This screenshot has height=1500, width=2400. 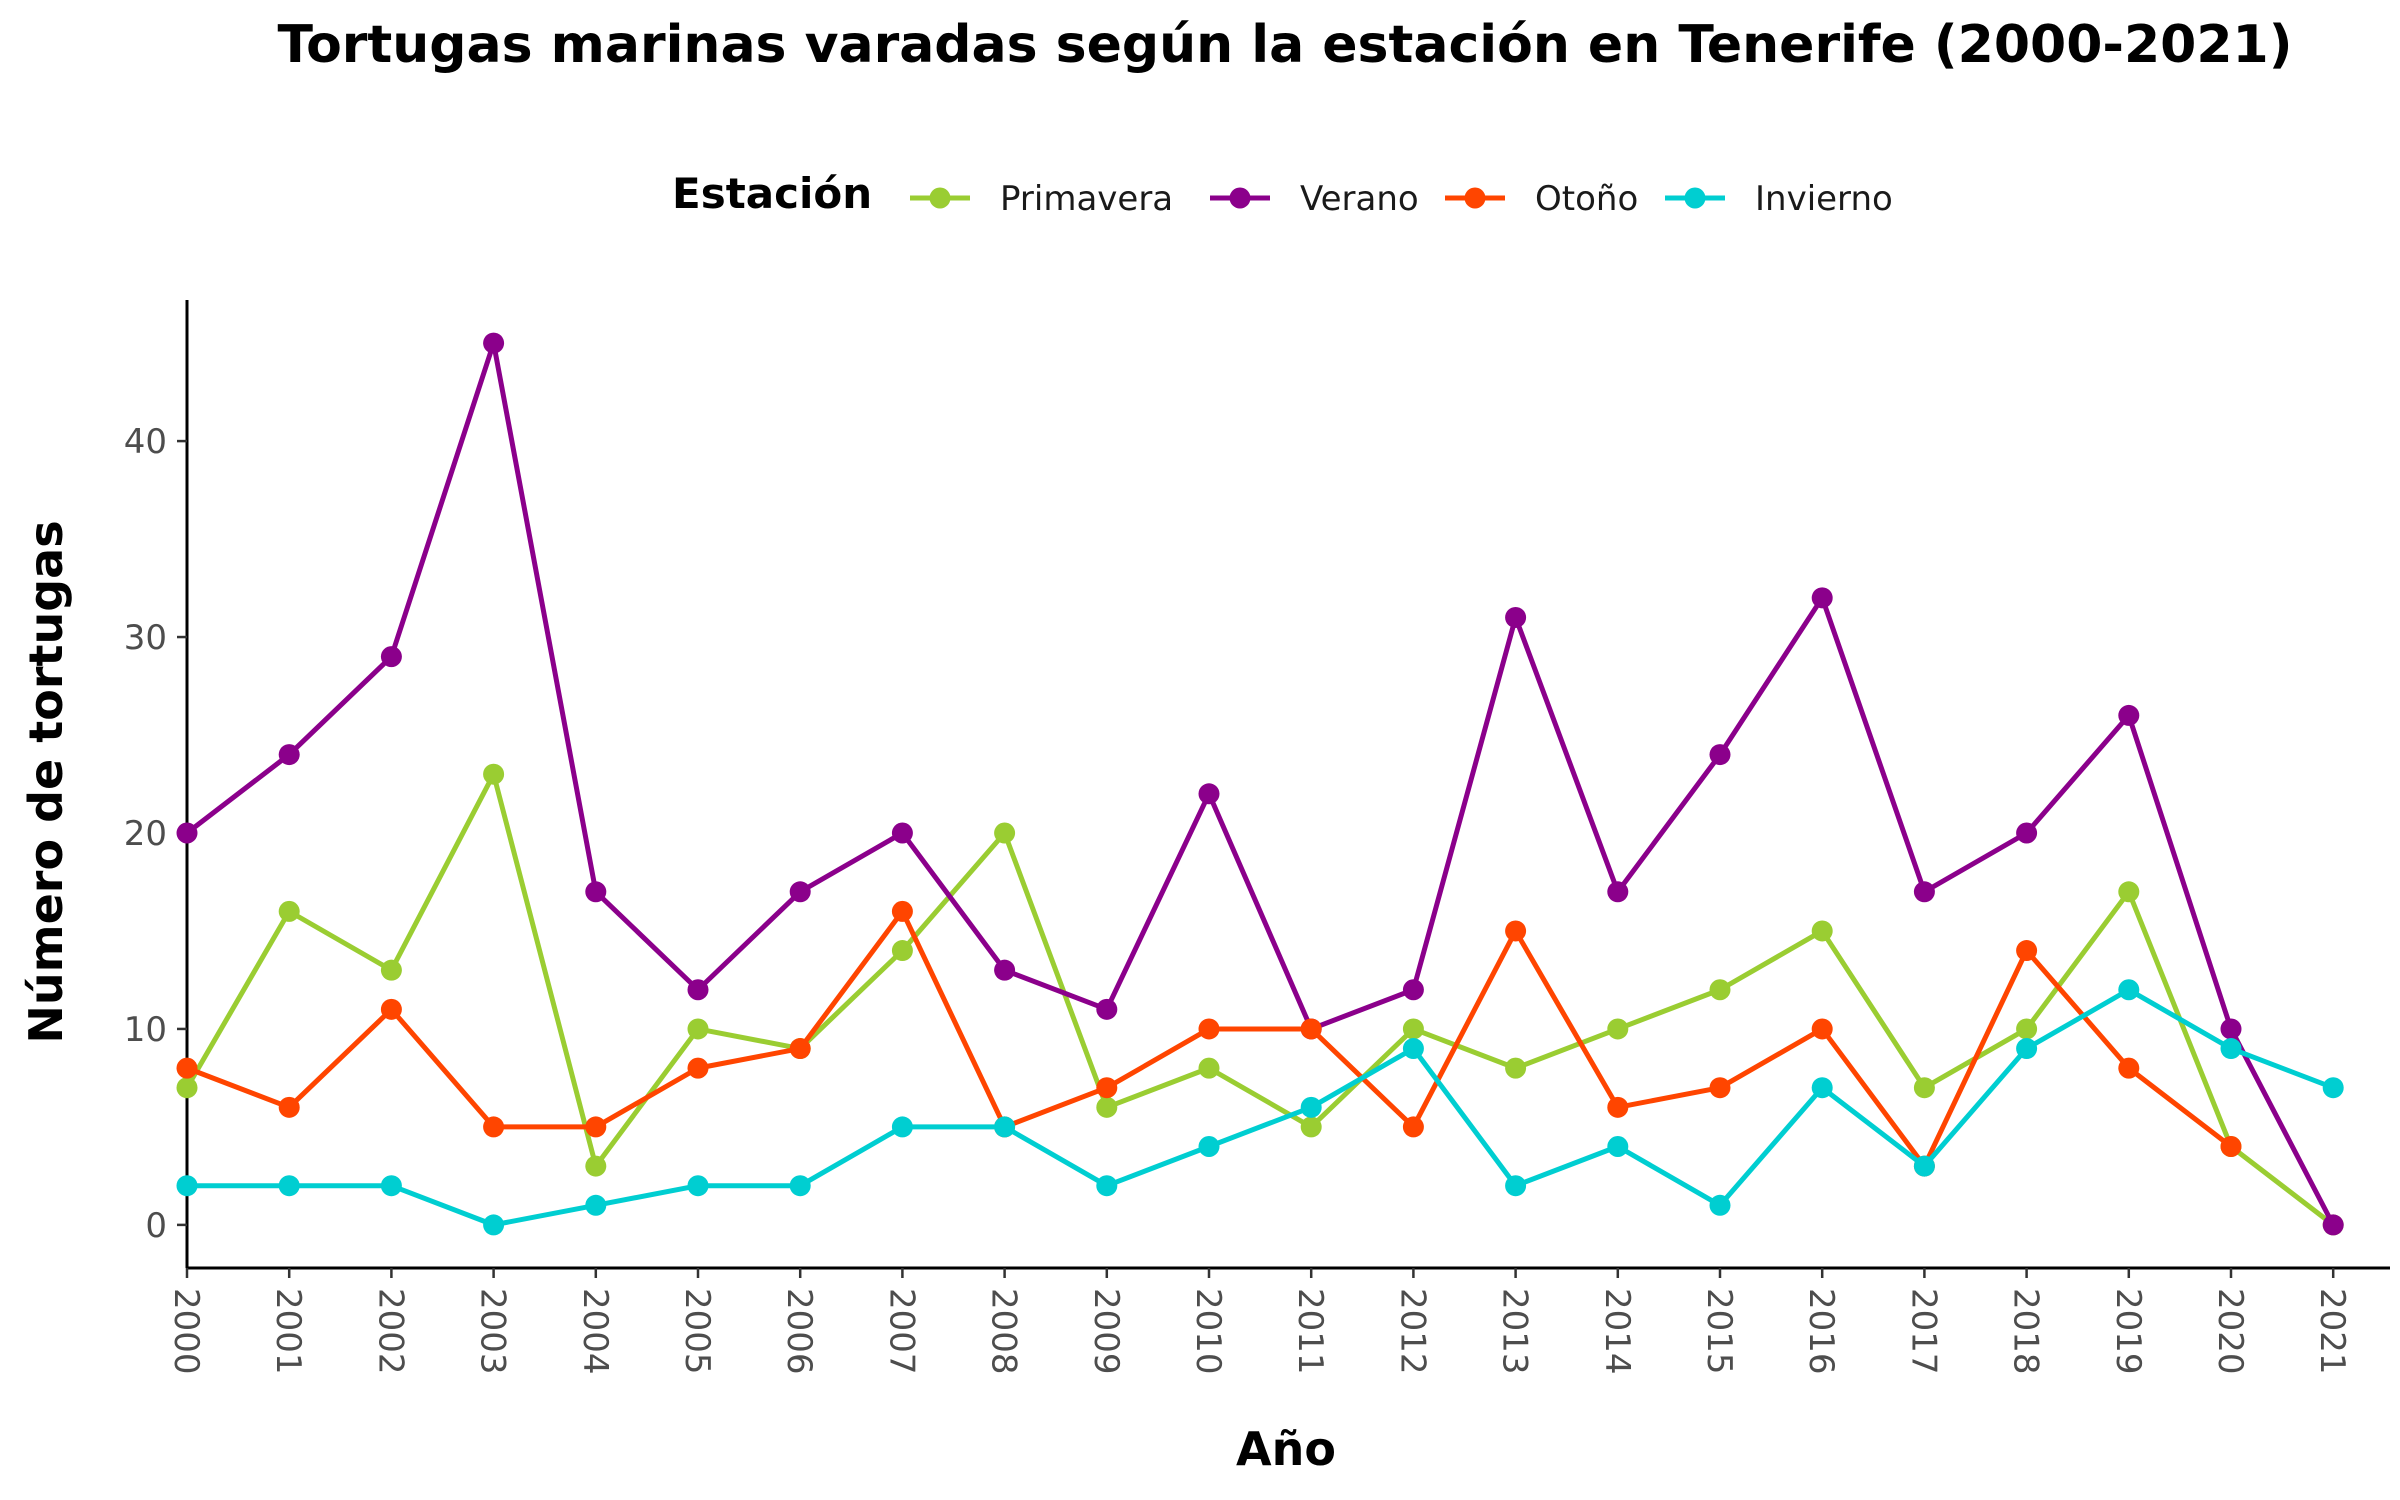 What do you see at coordinates (1004, 1331) in the screenshot?
I see `x-tick-label: 2008` at bounding box center [1004, 1331].